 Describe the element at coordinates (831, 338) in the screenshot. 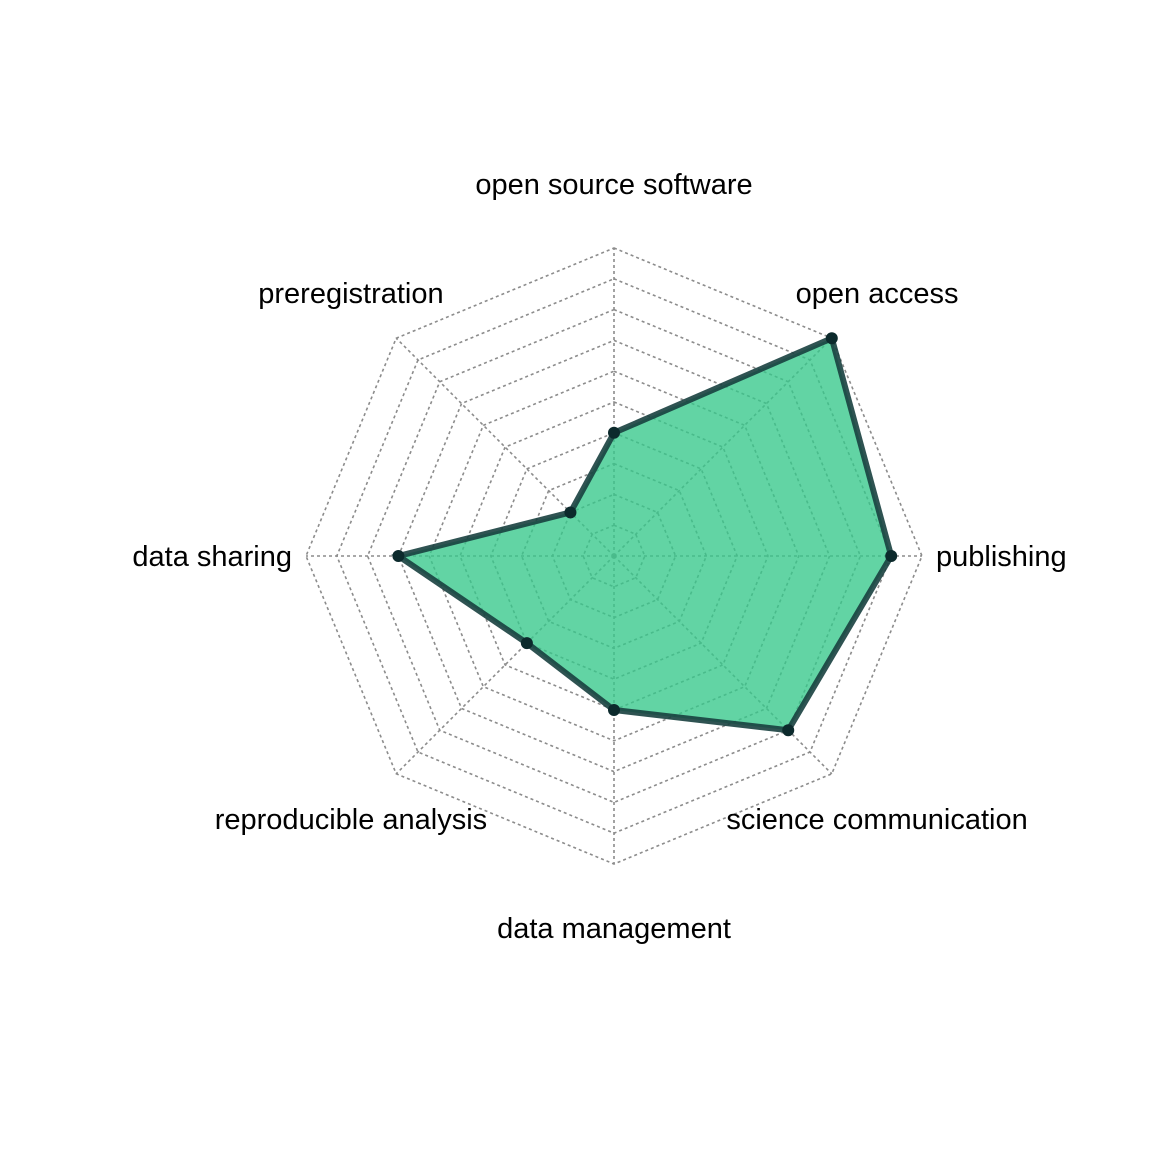

I see `data-point-open-access` at that location.